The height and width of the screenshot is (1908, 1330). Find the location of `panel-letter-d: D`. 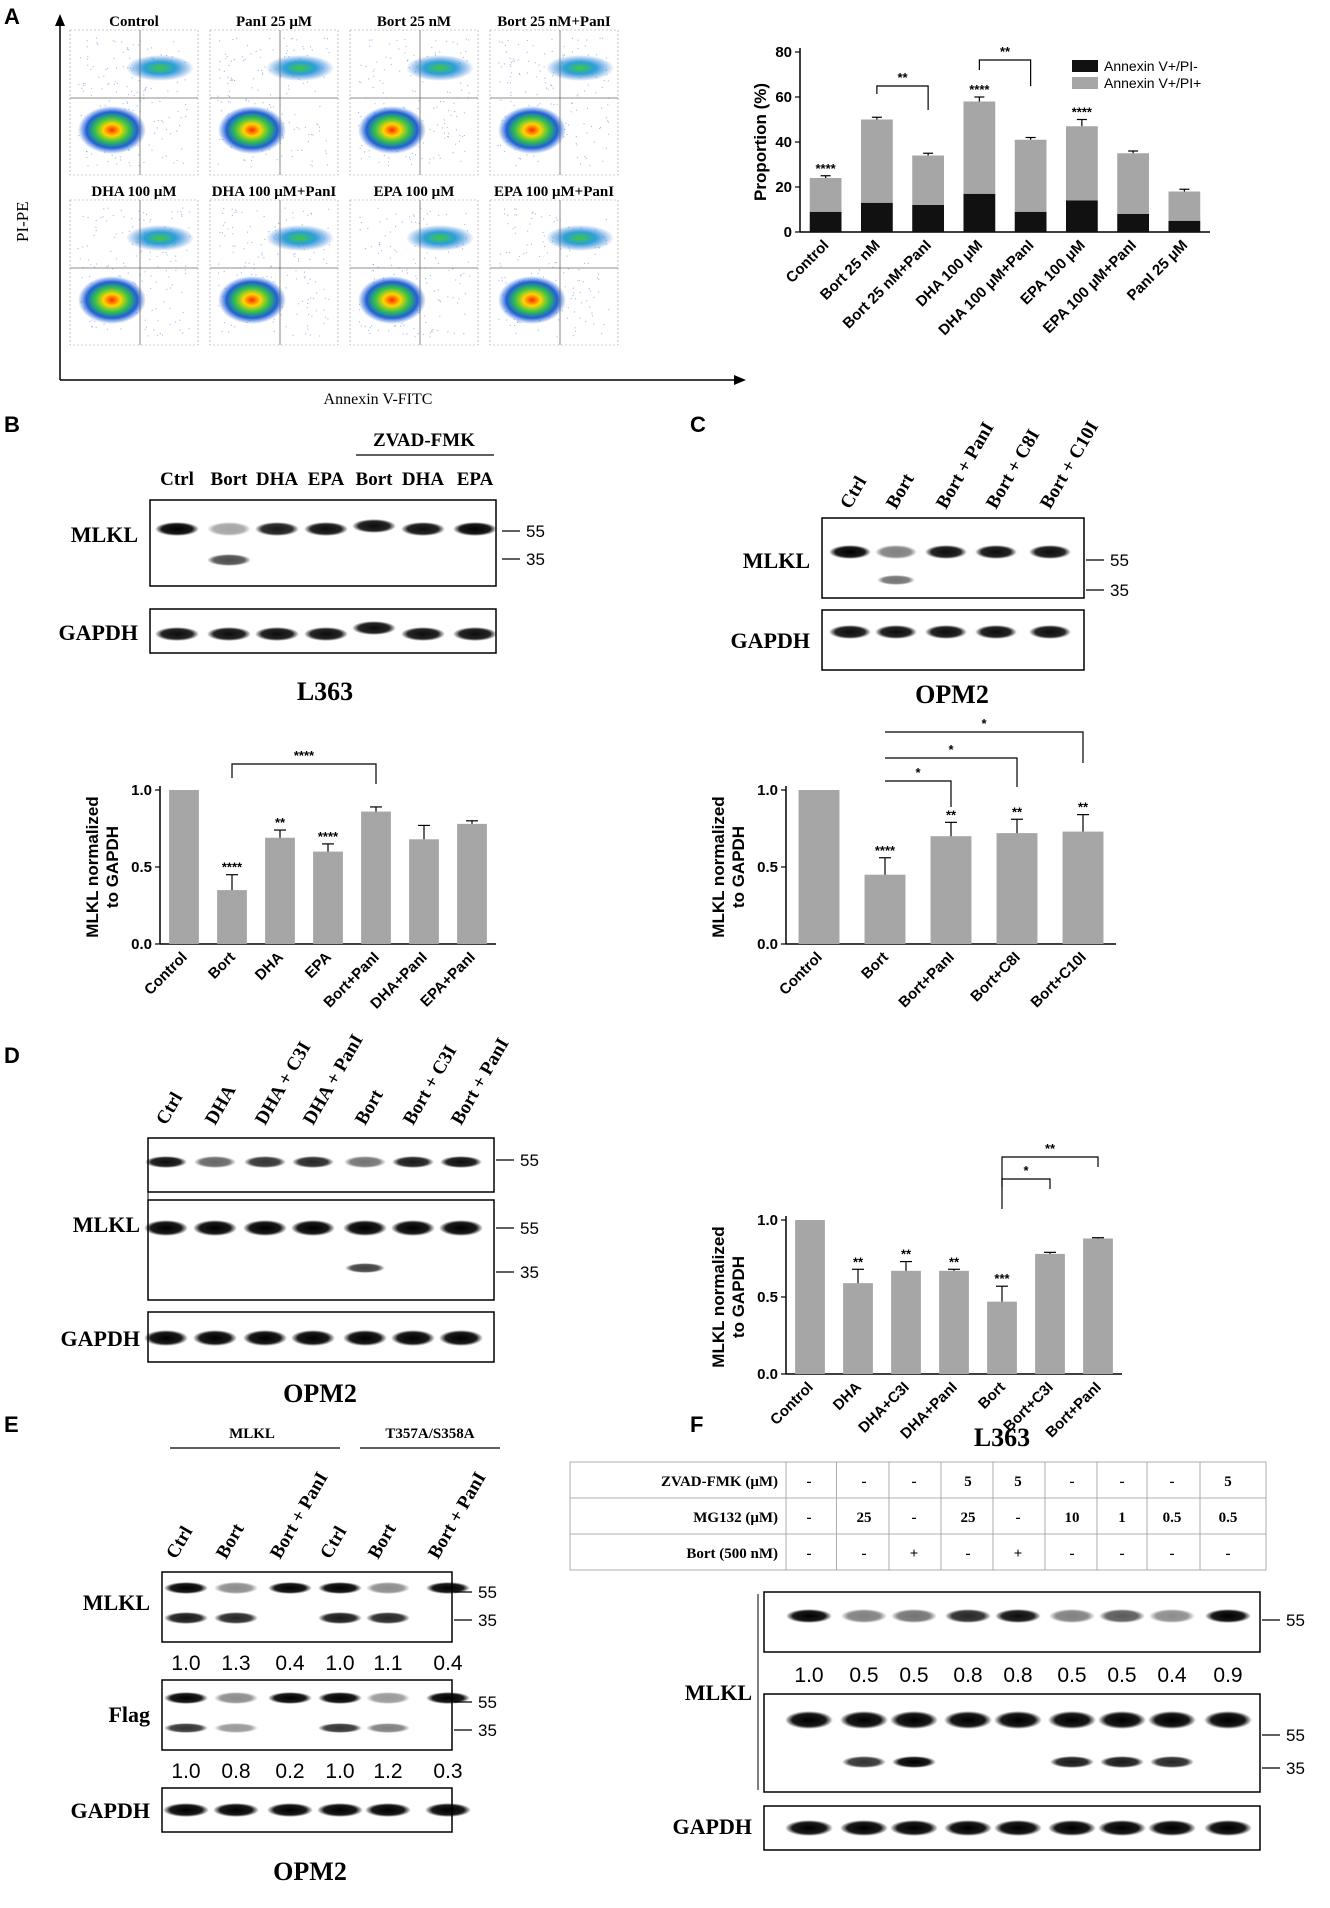

panel-letter-d: D is located at coordinates (12, 1055).